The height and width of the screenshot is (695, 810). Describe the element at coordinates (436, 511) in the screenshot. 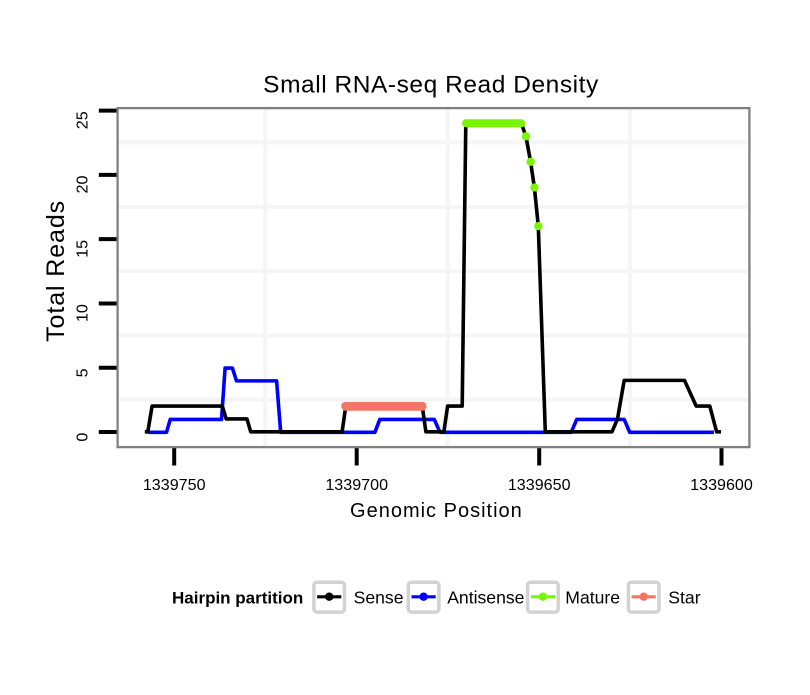

I see `svg-text: Genomic Position` at that location.